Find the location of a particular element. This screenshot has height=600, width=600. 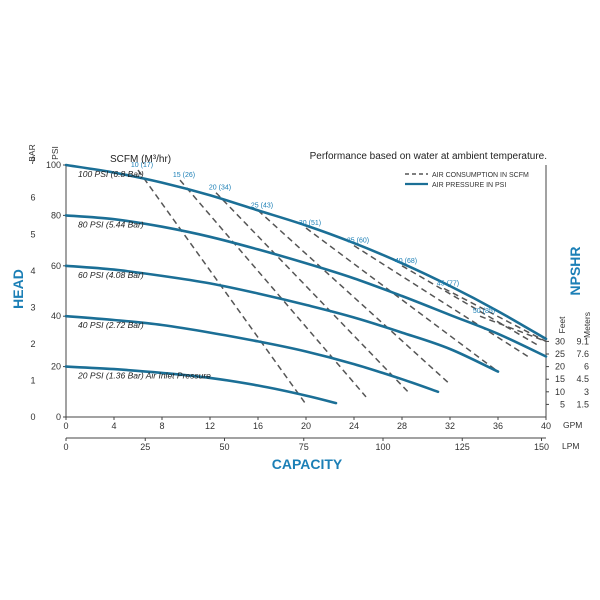

npshr-meters-tick-label: 4.5 is located at coordinates (582, 379).